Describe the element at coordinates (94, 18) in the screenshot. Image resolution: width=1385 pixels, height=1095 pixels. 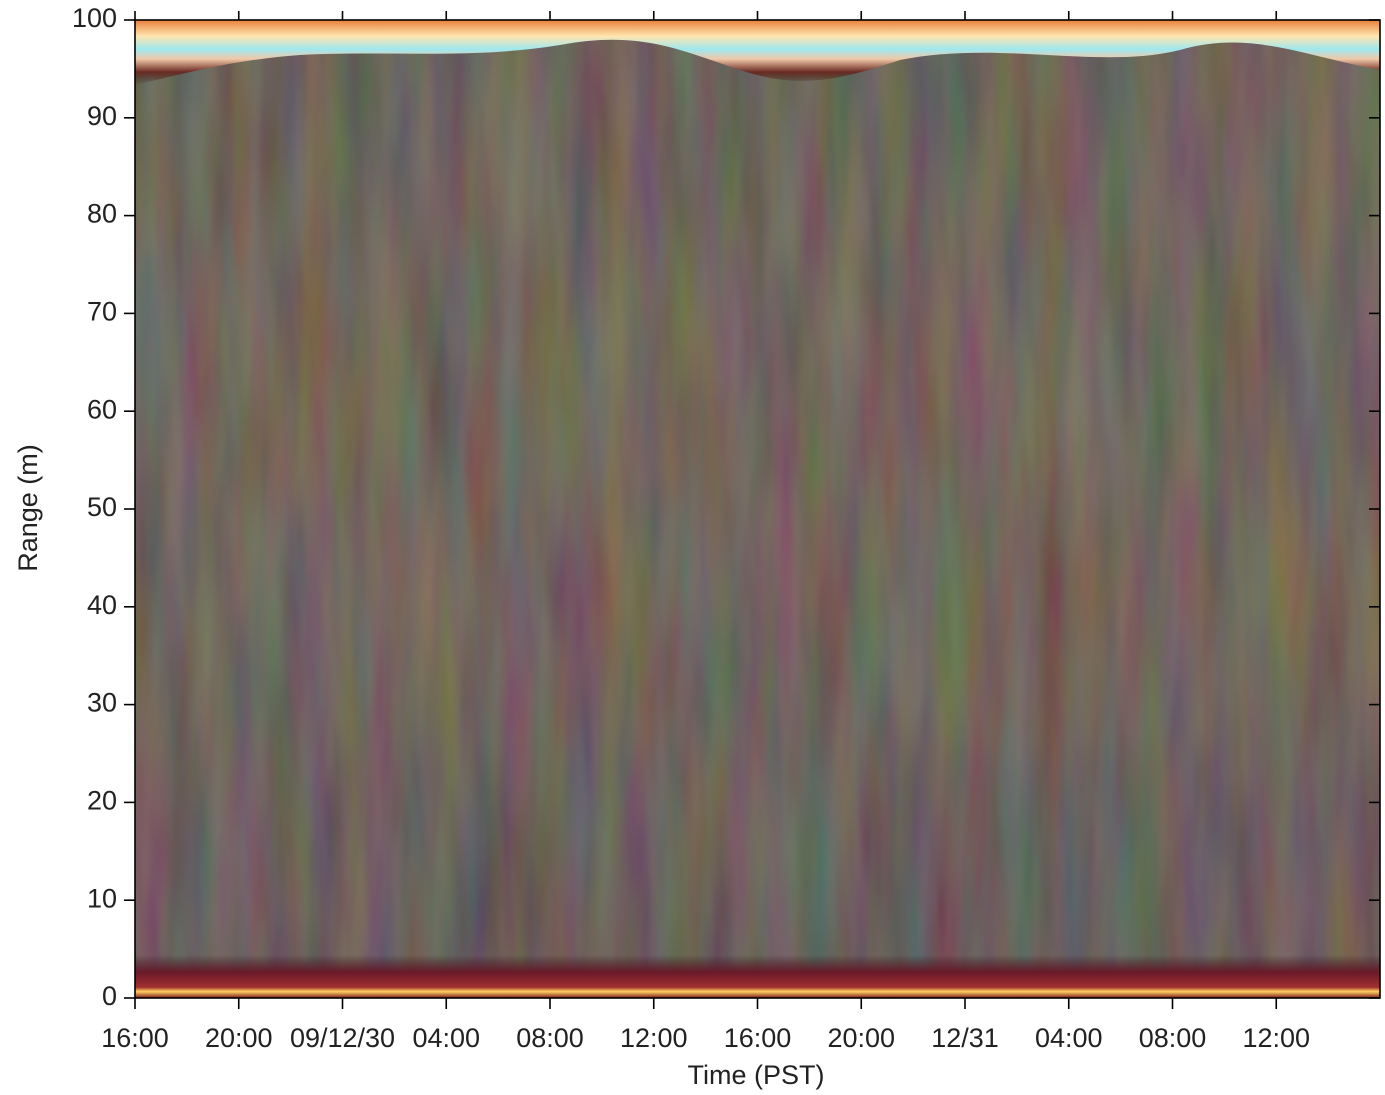
I see `y-tick-label: 100` at that location.